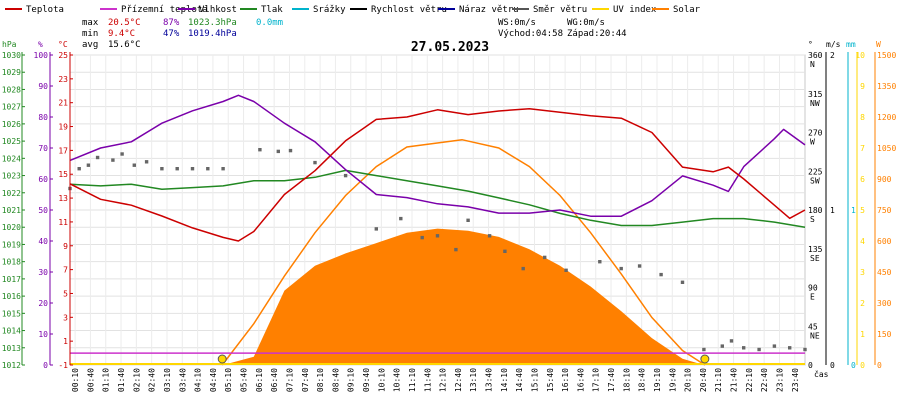 The image size is (900, 400). Describe the element at coordinates (879, 365) in the screenshot. I see `w-tick-label: 0` at that location.